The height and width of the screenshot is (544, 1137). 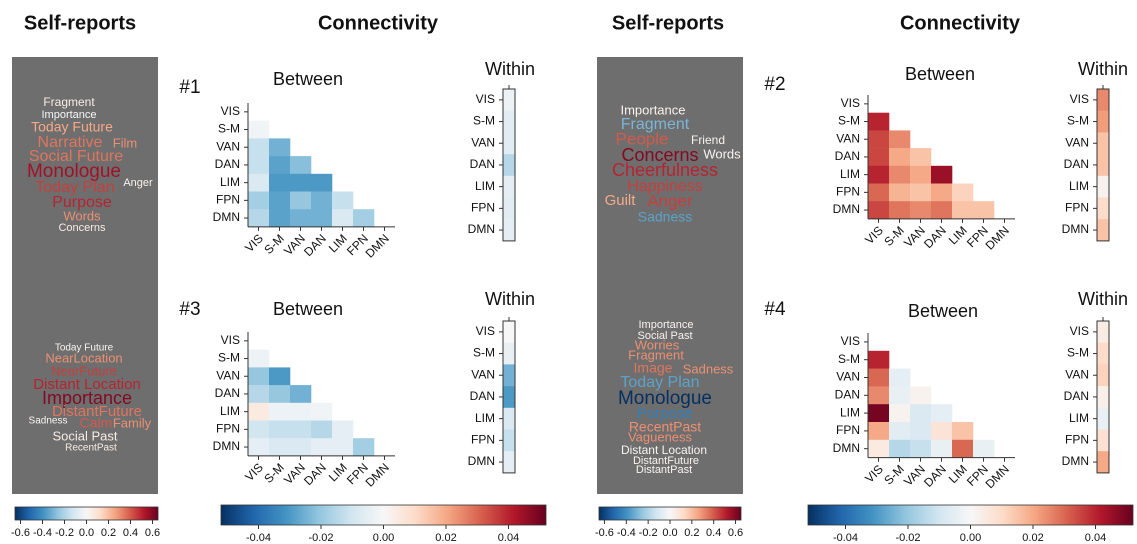 What do you see at coordinates (874, 235) in the screenshot?
I see `column-label: VIS` at bounding box center [874, 235].